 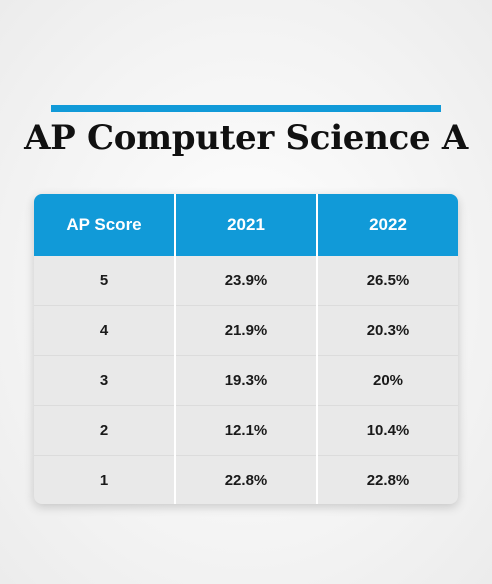 I want to click on value-cell-2021: 22.8%, so click(x=246, y=479).